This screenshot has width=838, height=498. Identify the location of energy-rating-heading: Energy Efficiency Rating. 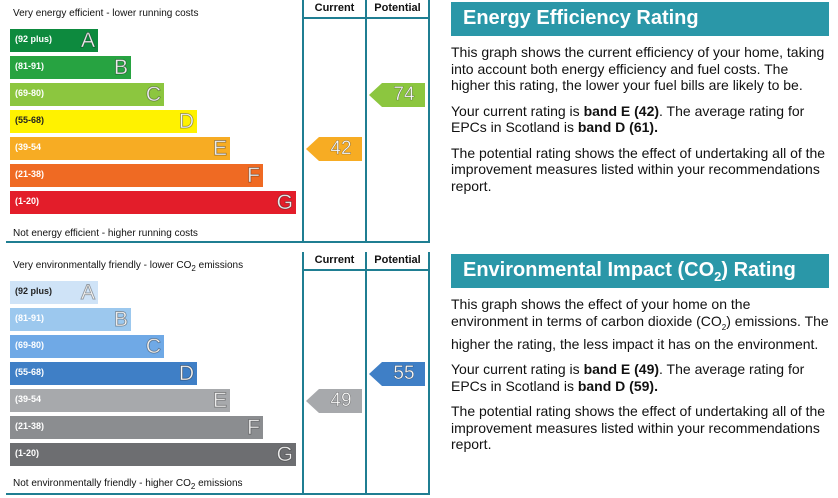
(640, 19).